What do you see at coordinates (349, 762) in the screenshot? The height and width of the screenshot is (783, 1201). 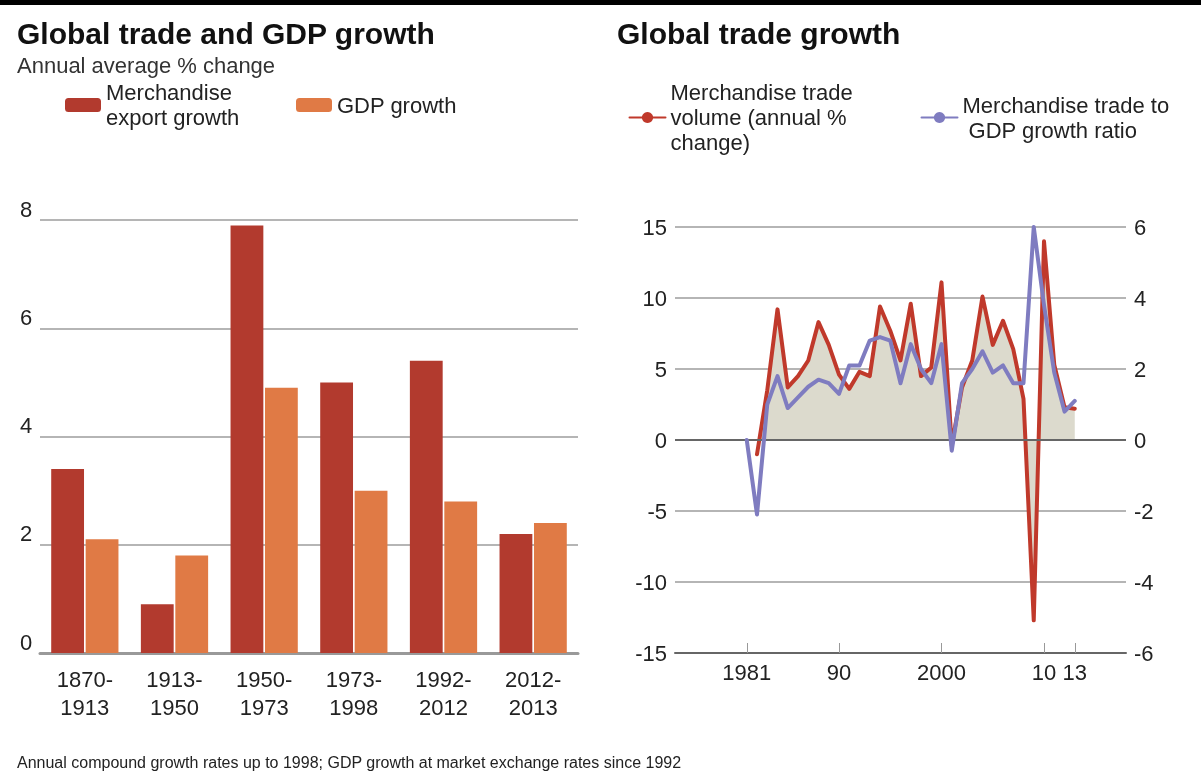 I see `text: Annual compound growth rates up to 1998; GDP growth at market exchange rates since 1992` at bounding box center [349, 762].